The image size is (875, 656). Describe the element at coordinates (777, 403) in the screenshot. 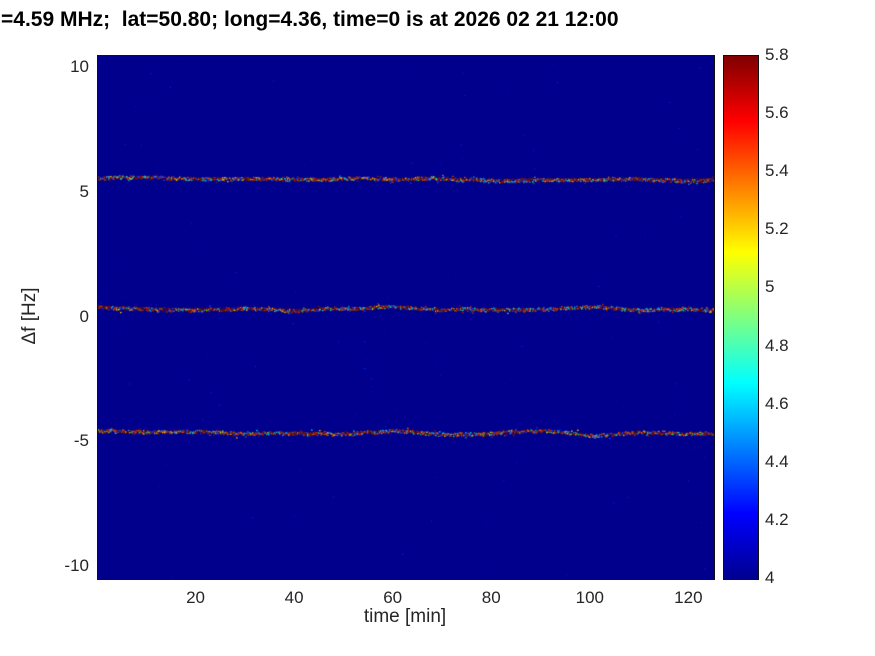

I see `colorbar-tick-label: 4.6` at that location.